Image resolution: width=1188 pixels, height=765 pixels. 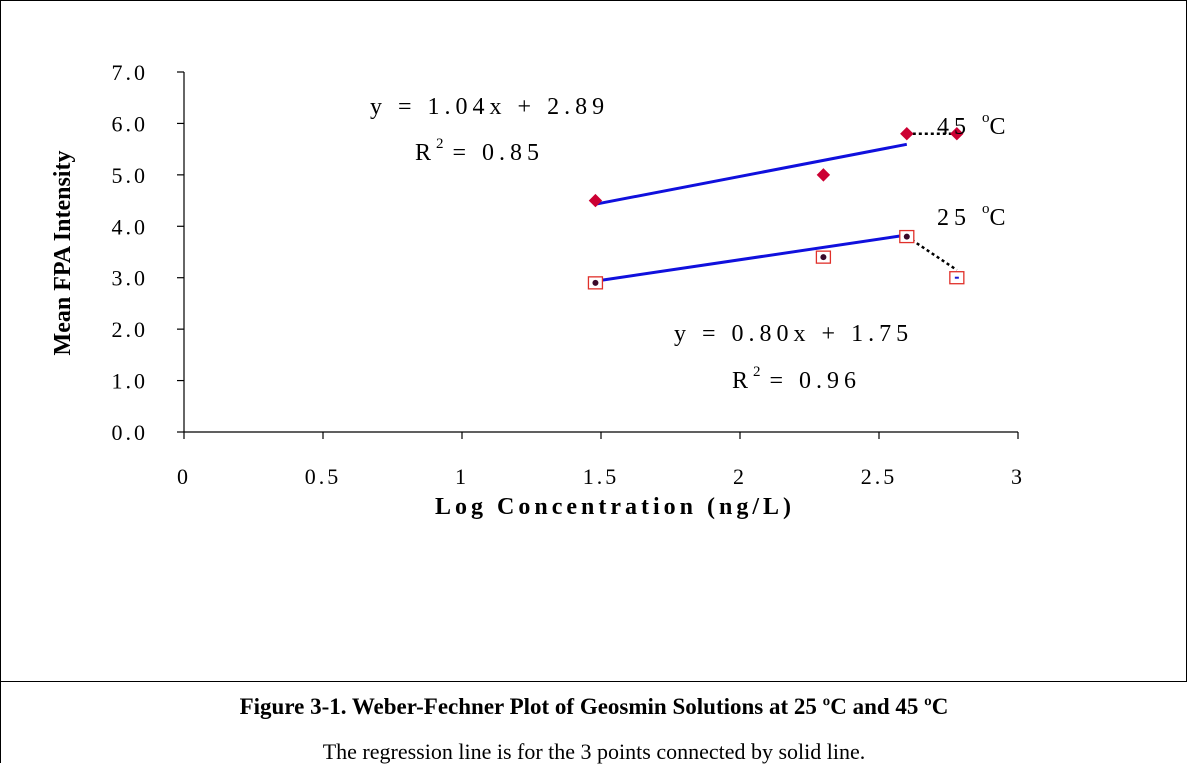 What do you see at coordinates (816, 381) in the screenshot?
I see `r2-25-value: = 0.96` at bounding box center [816, 381].